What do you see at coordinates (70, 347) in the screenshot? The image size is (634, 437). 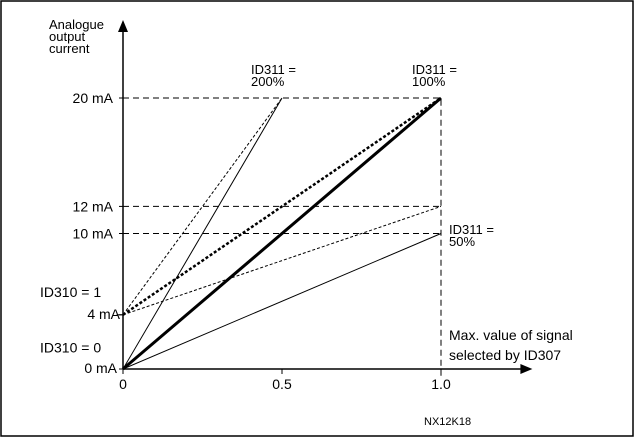 I see `y-side-label-0: ID310 = 0` at bounding box center [70, 347].